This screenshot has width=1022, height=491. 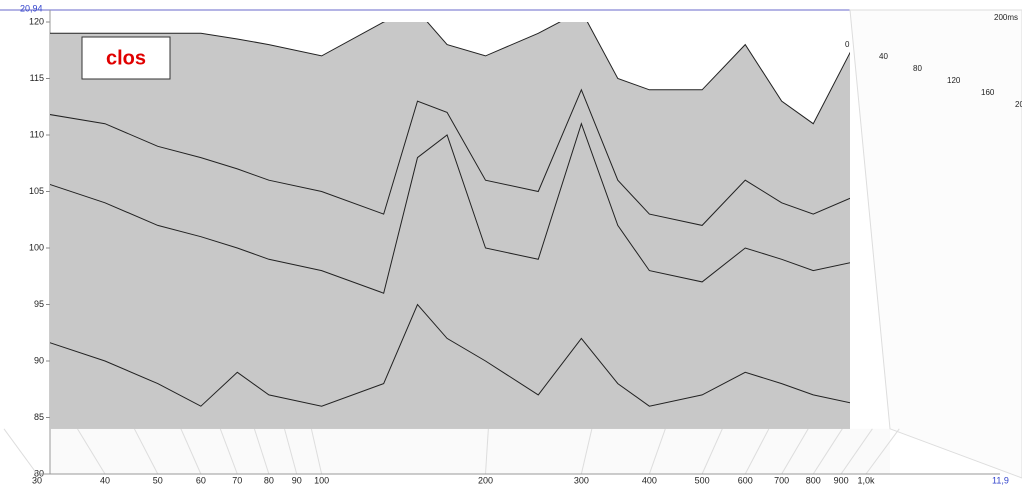 What do you see at coordinates (36, 191) in the screenshot?
I see `y-tick-label: 105` at bounding box center [36, 191].